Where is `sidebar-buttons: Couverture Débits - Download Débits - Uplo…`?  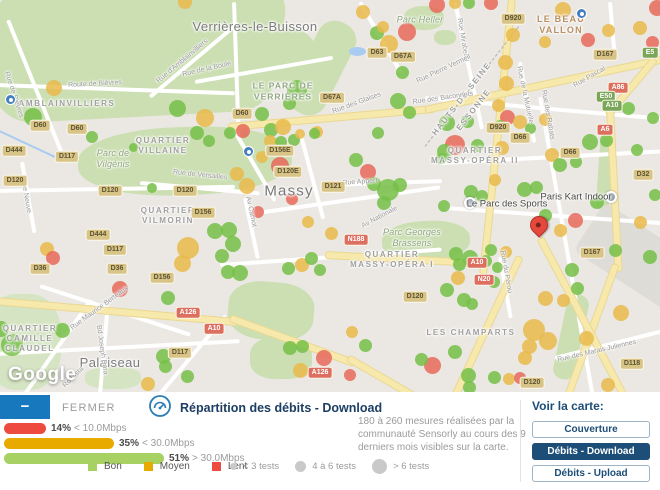 sidebar-buttons: Couverture Débits - Download Débits - Uplo… is located at coordinates (592, 451).